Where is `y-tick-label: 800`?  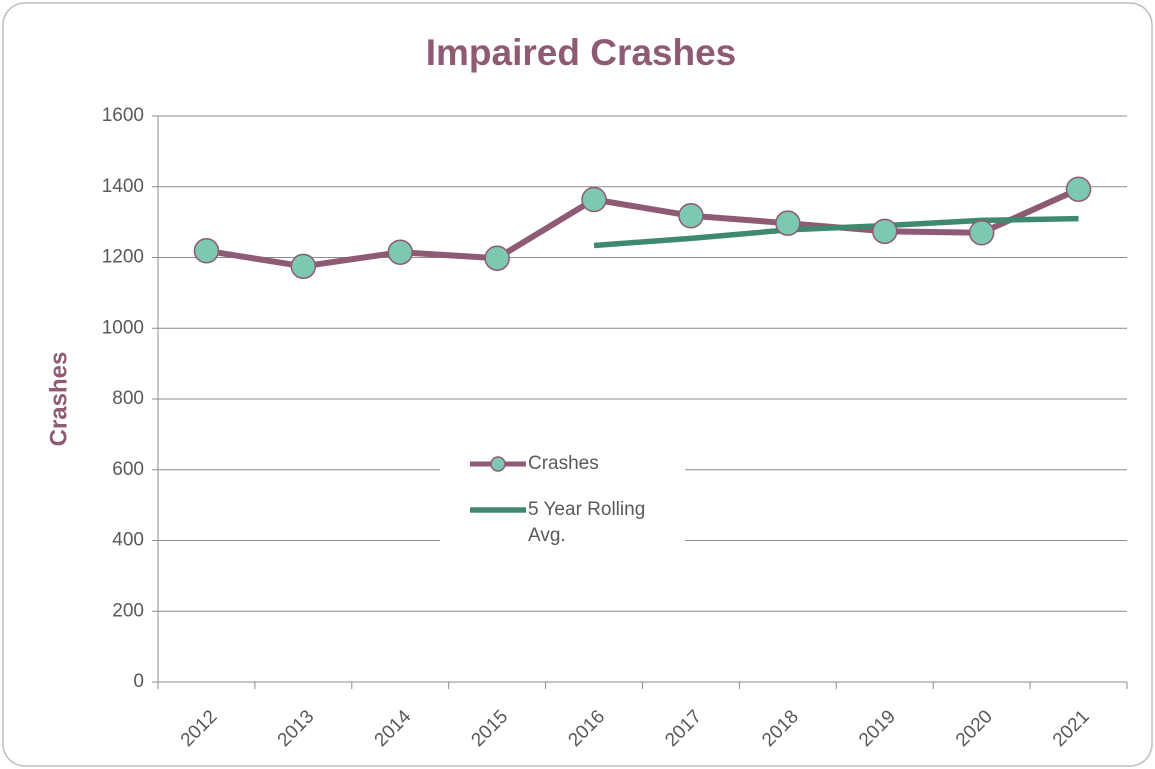
y-tick-label: 800 is located at coordinates (128, 398).